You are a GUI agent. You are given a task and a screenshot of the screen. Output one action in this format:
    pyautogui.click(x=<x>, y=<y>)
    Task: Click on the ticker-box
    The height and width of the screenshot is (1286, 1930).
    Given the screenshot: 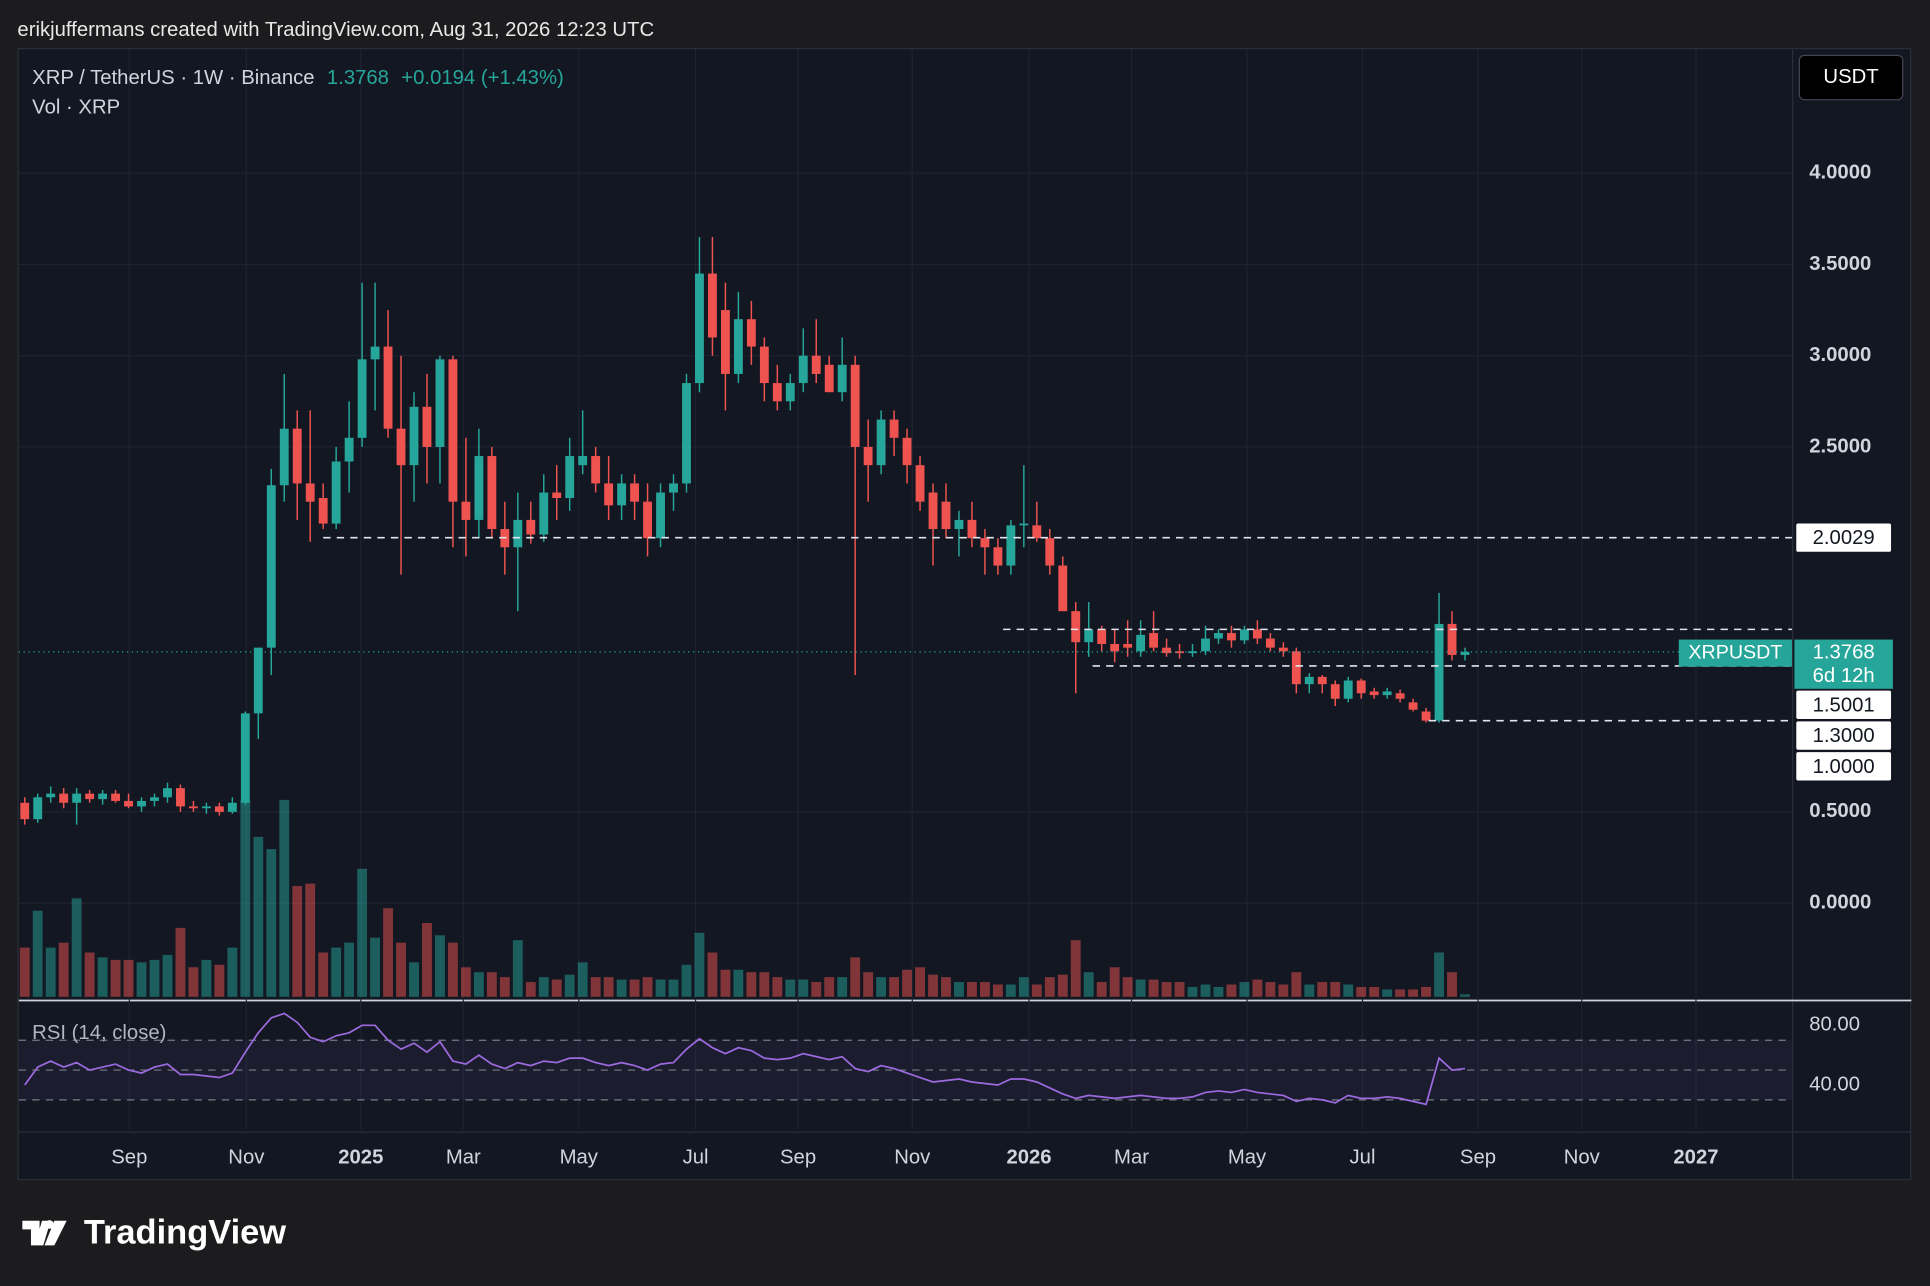 What is the action you would take?
    pyautogui.click(x=1735, y=653)
    